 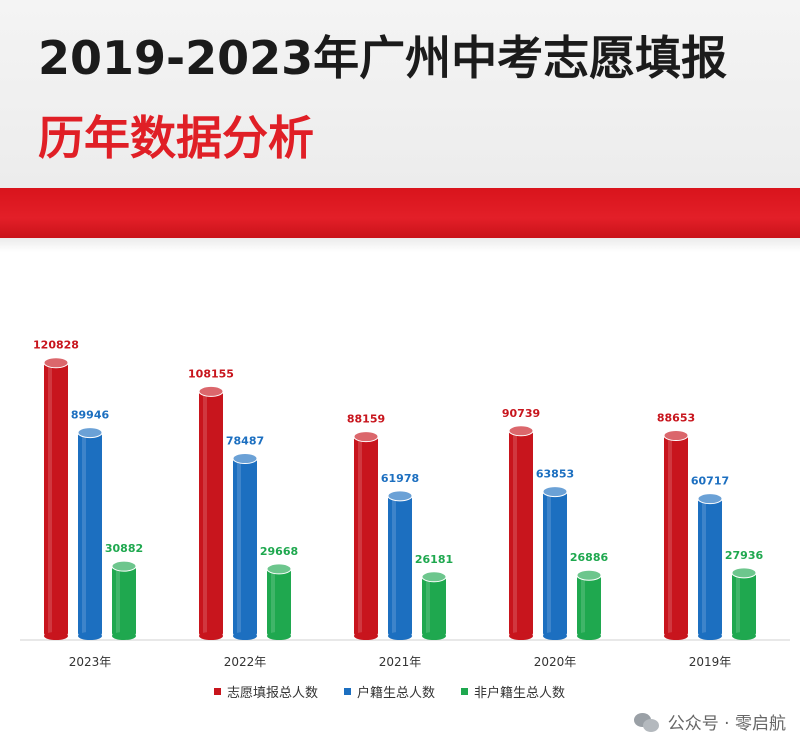 What do you see at coordinates (90, 415) in the screenshot?
I see `data-label: 89946` at bounding box center [90, 415].